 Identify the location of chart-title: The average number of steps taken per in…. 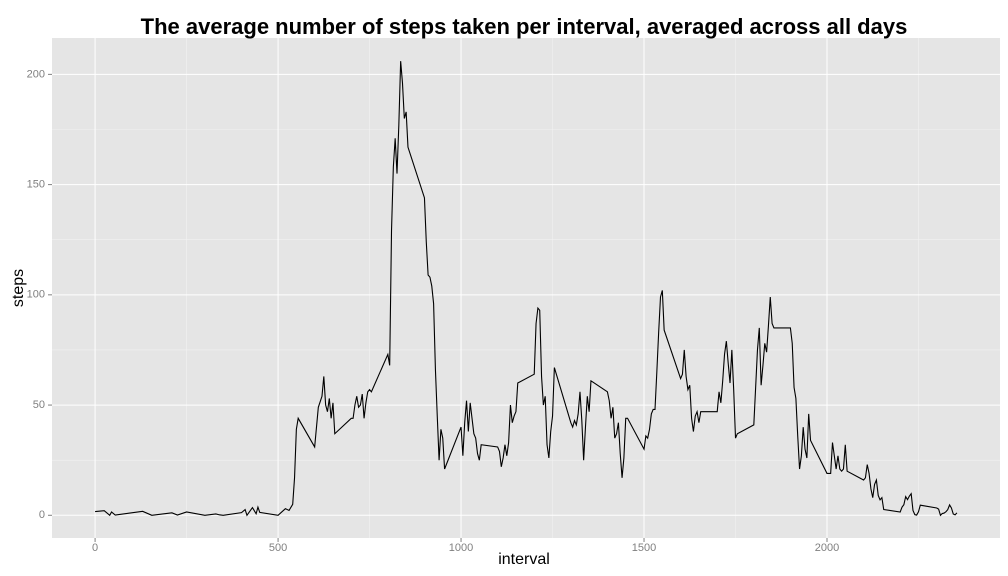
(524, 26).